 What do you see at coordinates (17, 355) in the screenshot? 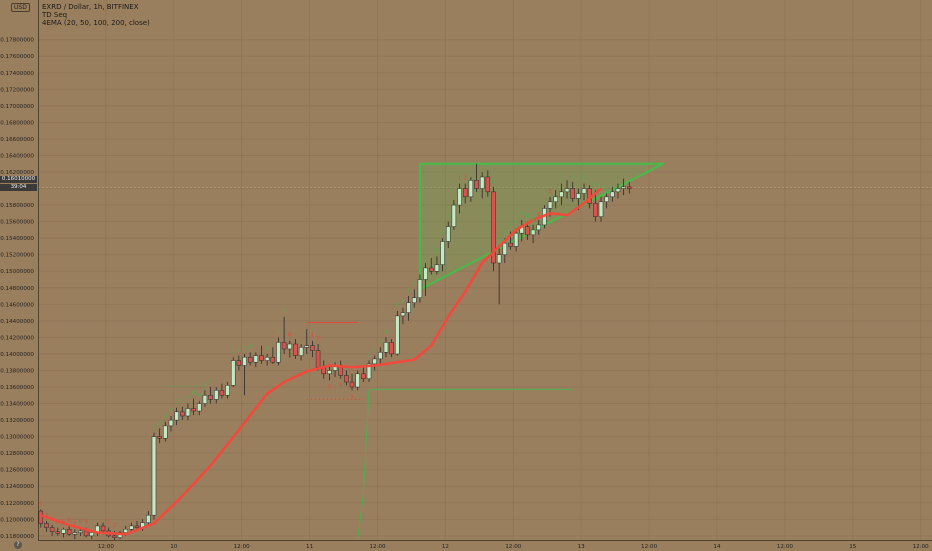
I see `price-tick-label: 0.14000000` at bounding box center [17, 355].